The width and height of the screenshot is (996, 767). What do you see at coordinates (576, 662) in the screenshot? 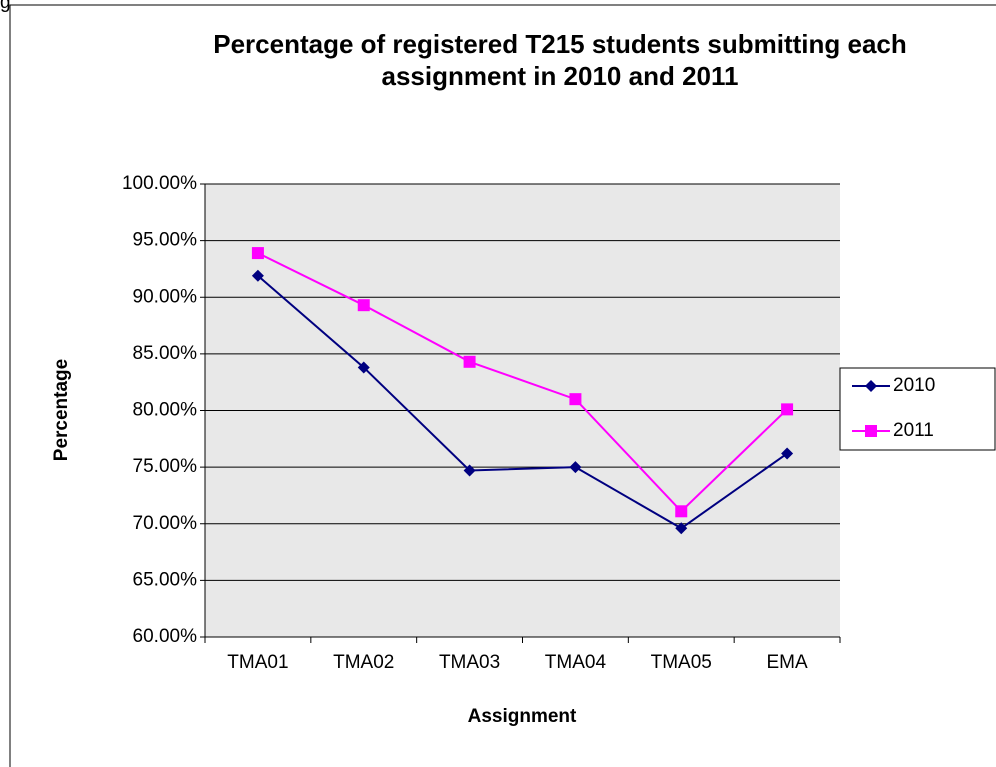
I see `x-tick-label: TMA04` at bounding box center [576, 662].